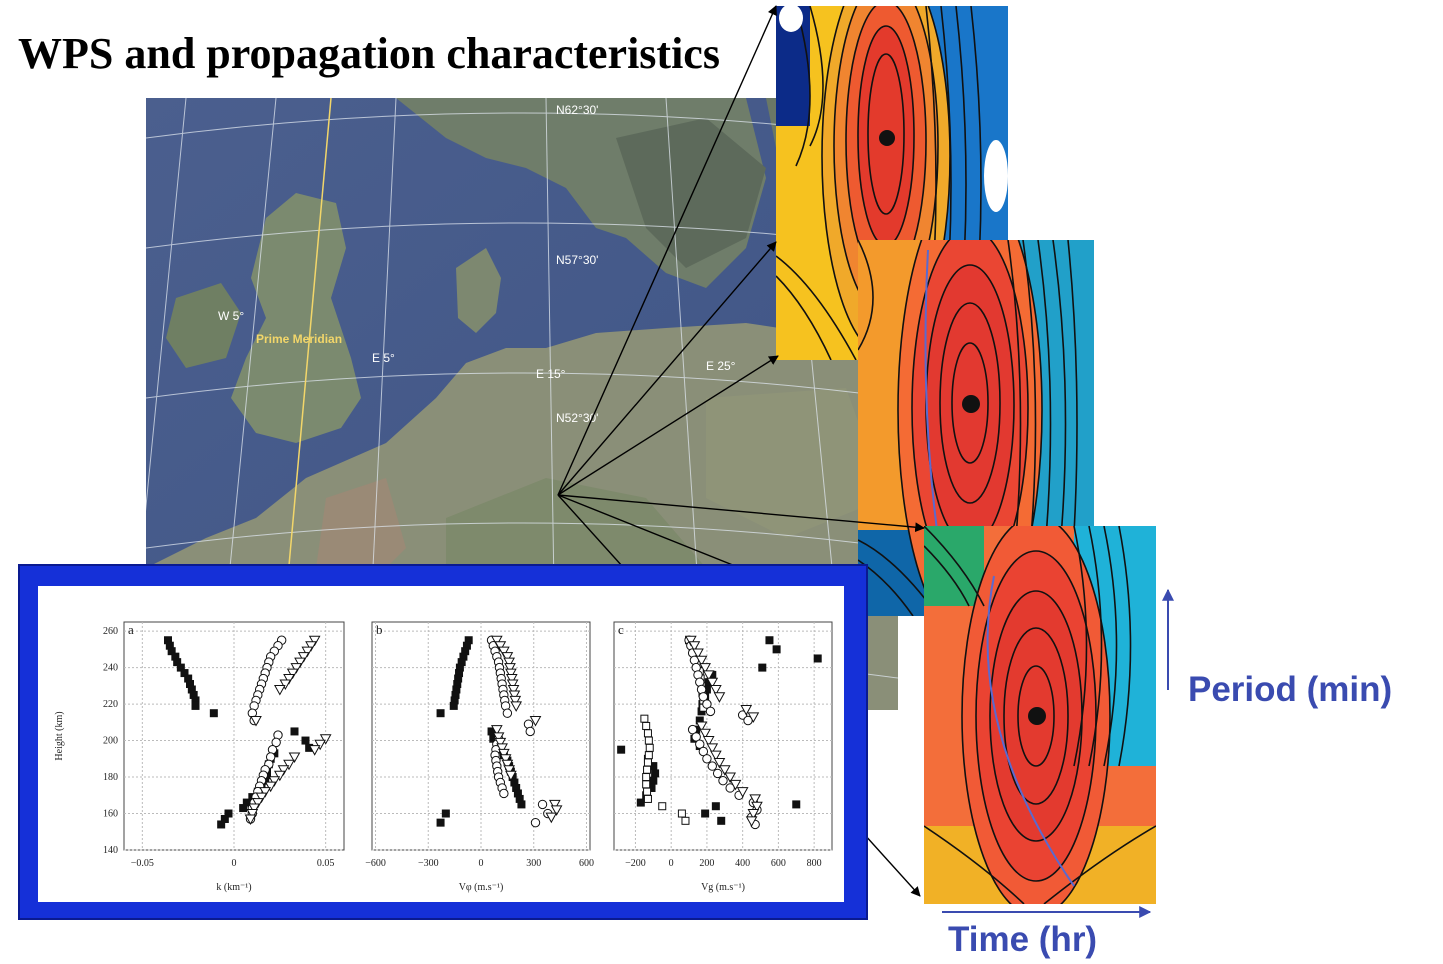 The width and height of the screenshot is (1443, 964). What do you see at coordinates (706, 863) in the screenshot?
I see `x-tick-label: 200` at bounding box center [706, 863].